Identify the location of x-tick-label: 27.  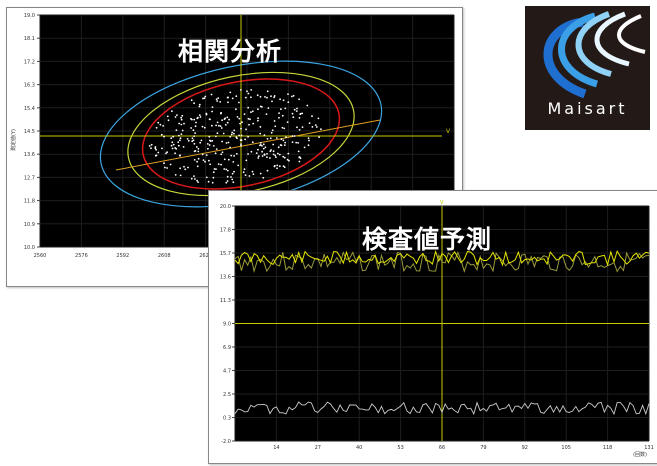
(318, 448).